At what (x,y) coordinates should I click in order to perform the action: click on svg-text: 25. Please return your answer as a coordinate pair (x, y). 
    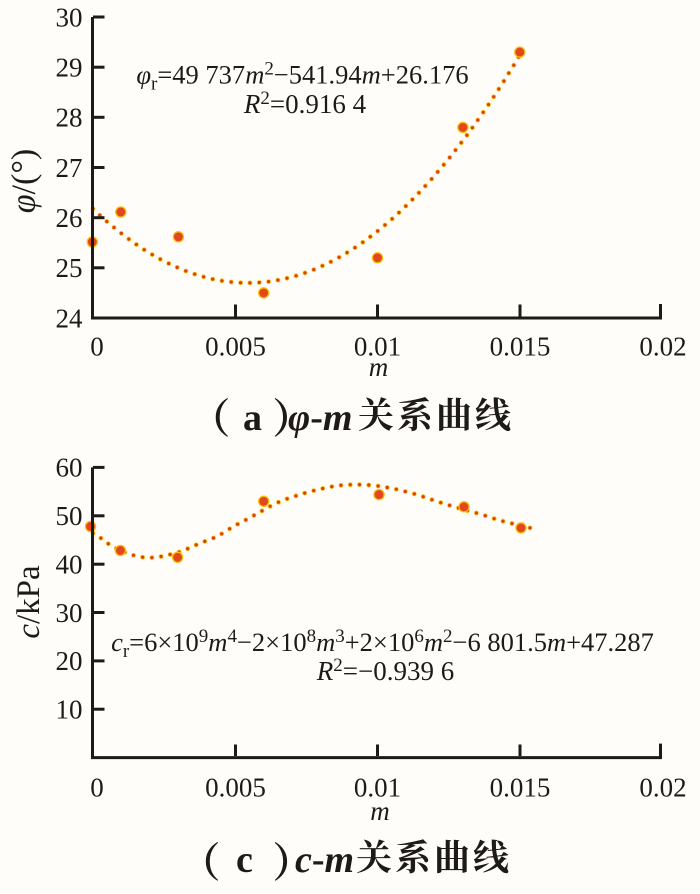
    Looking at the image, I should click on (69, 268).